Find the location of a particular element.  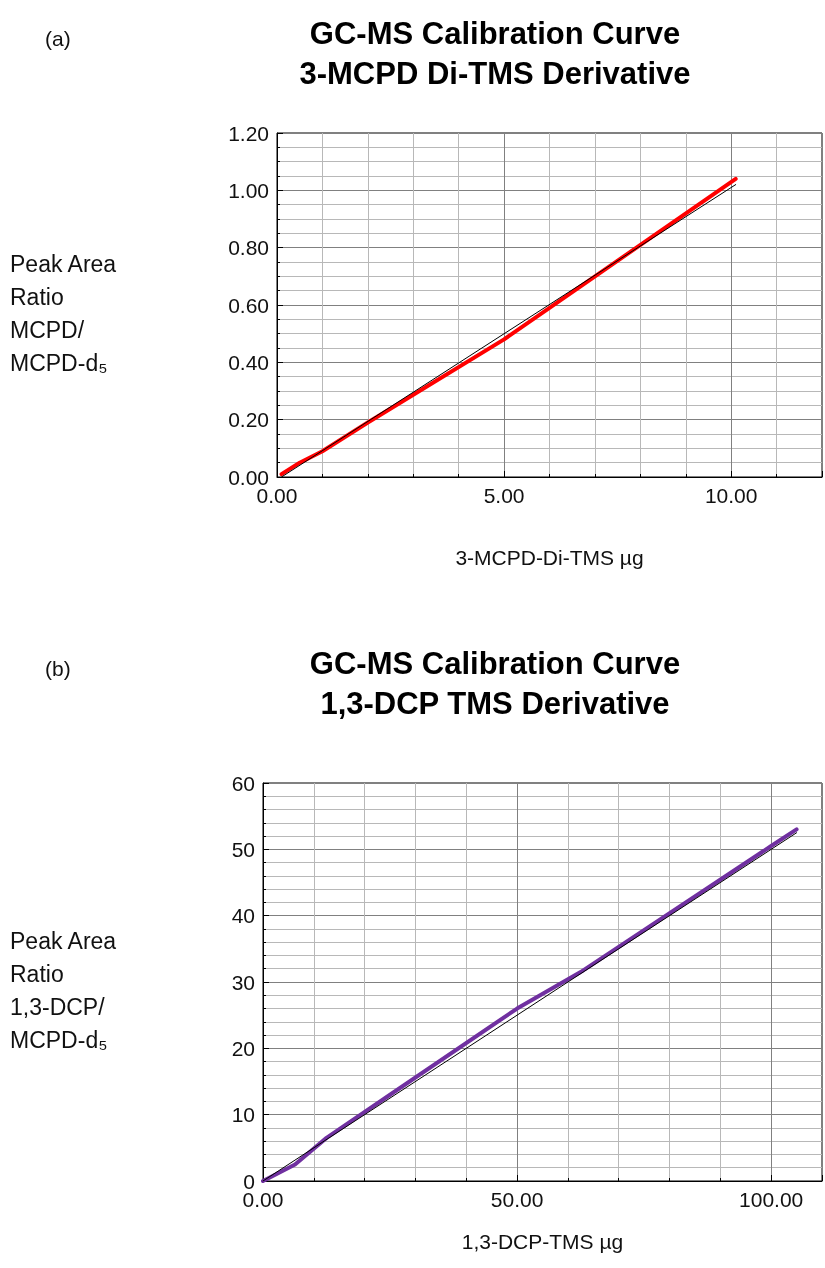

text: (b) is located at coordinates (58, 668).